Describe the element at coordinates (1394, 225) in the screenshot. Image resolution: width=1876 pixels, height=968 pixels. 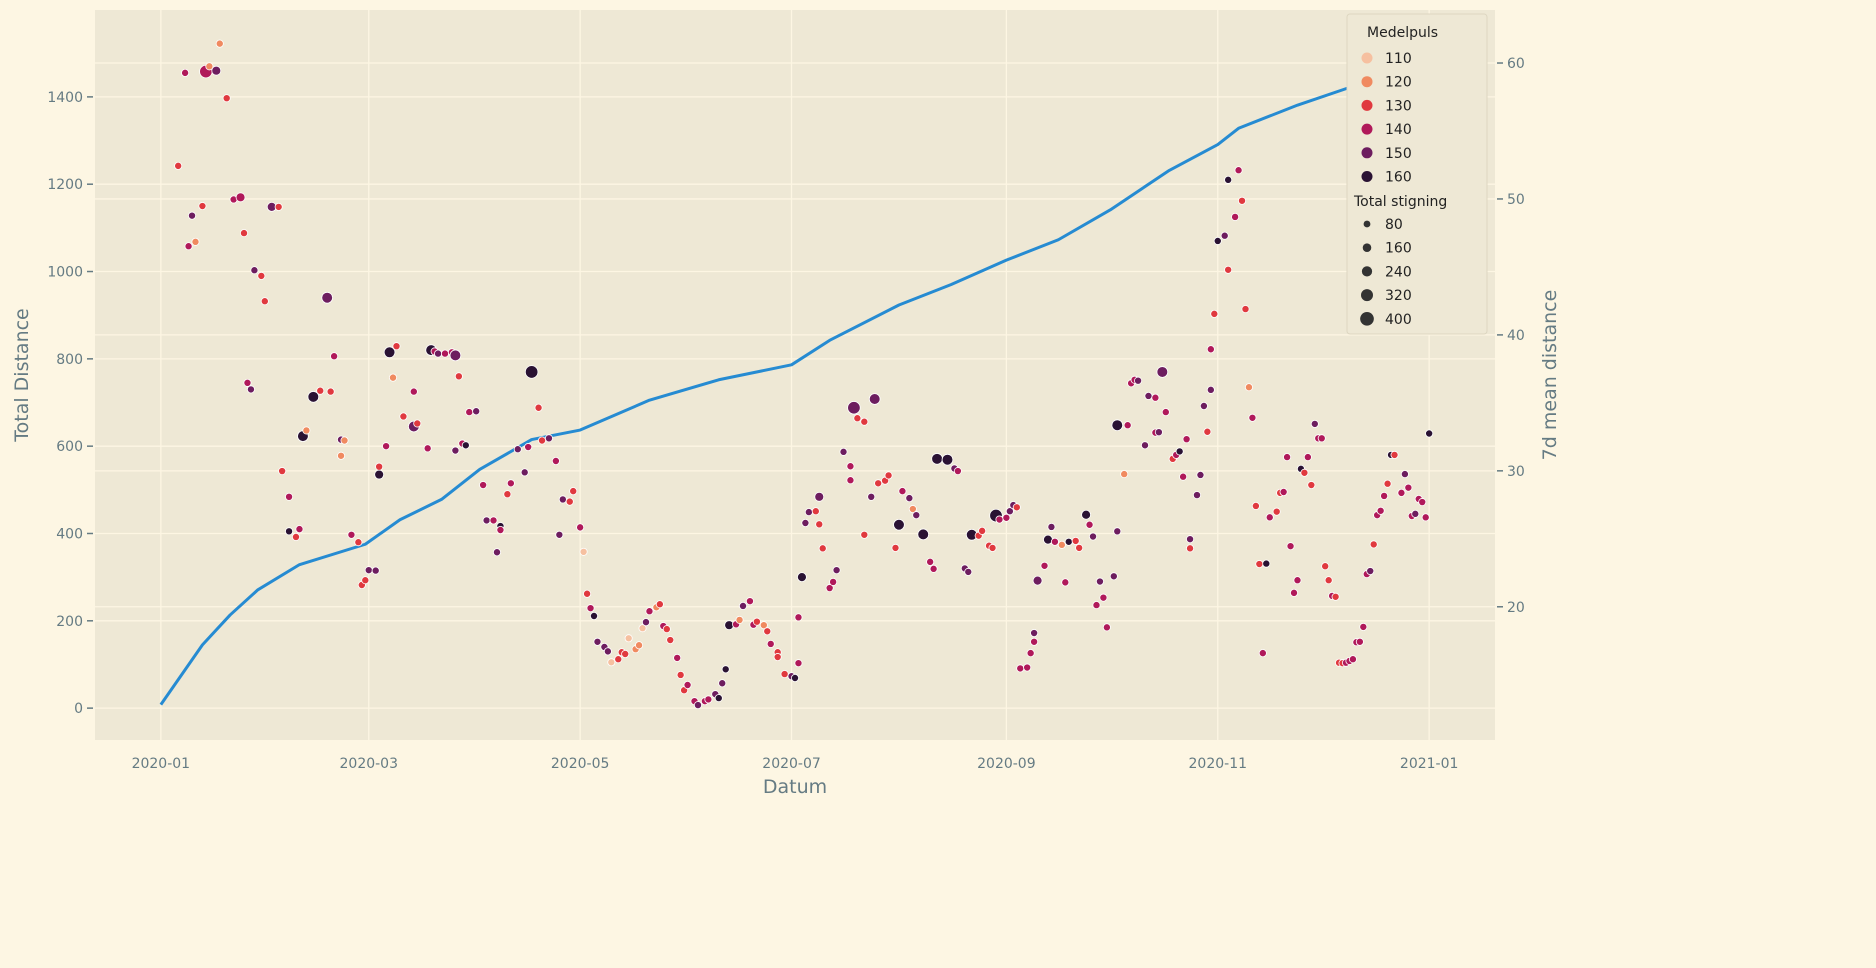
I see `legend-size-label: 80` at that location.